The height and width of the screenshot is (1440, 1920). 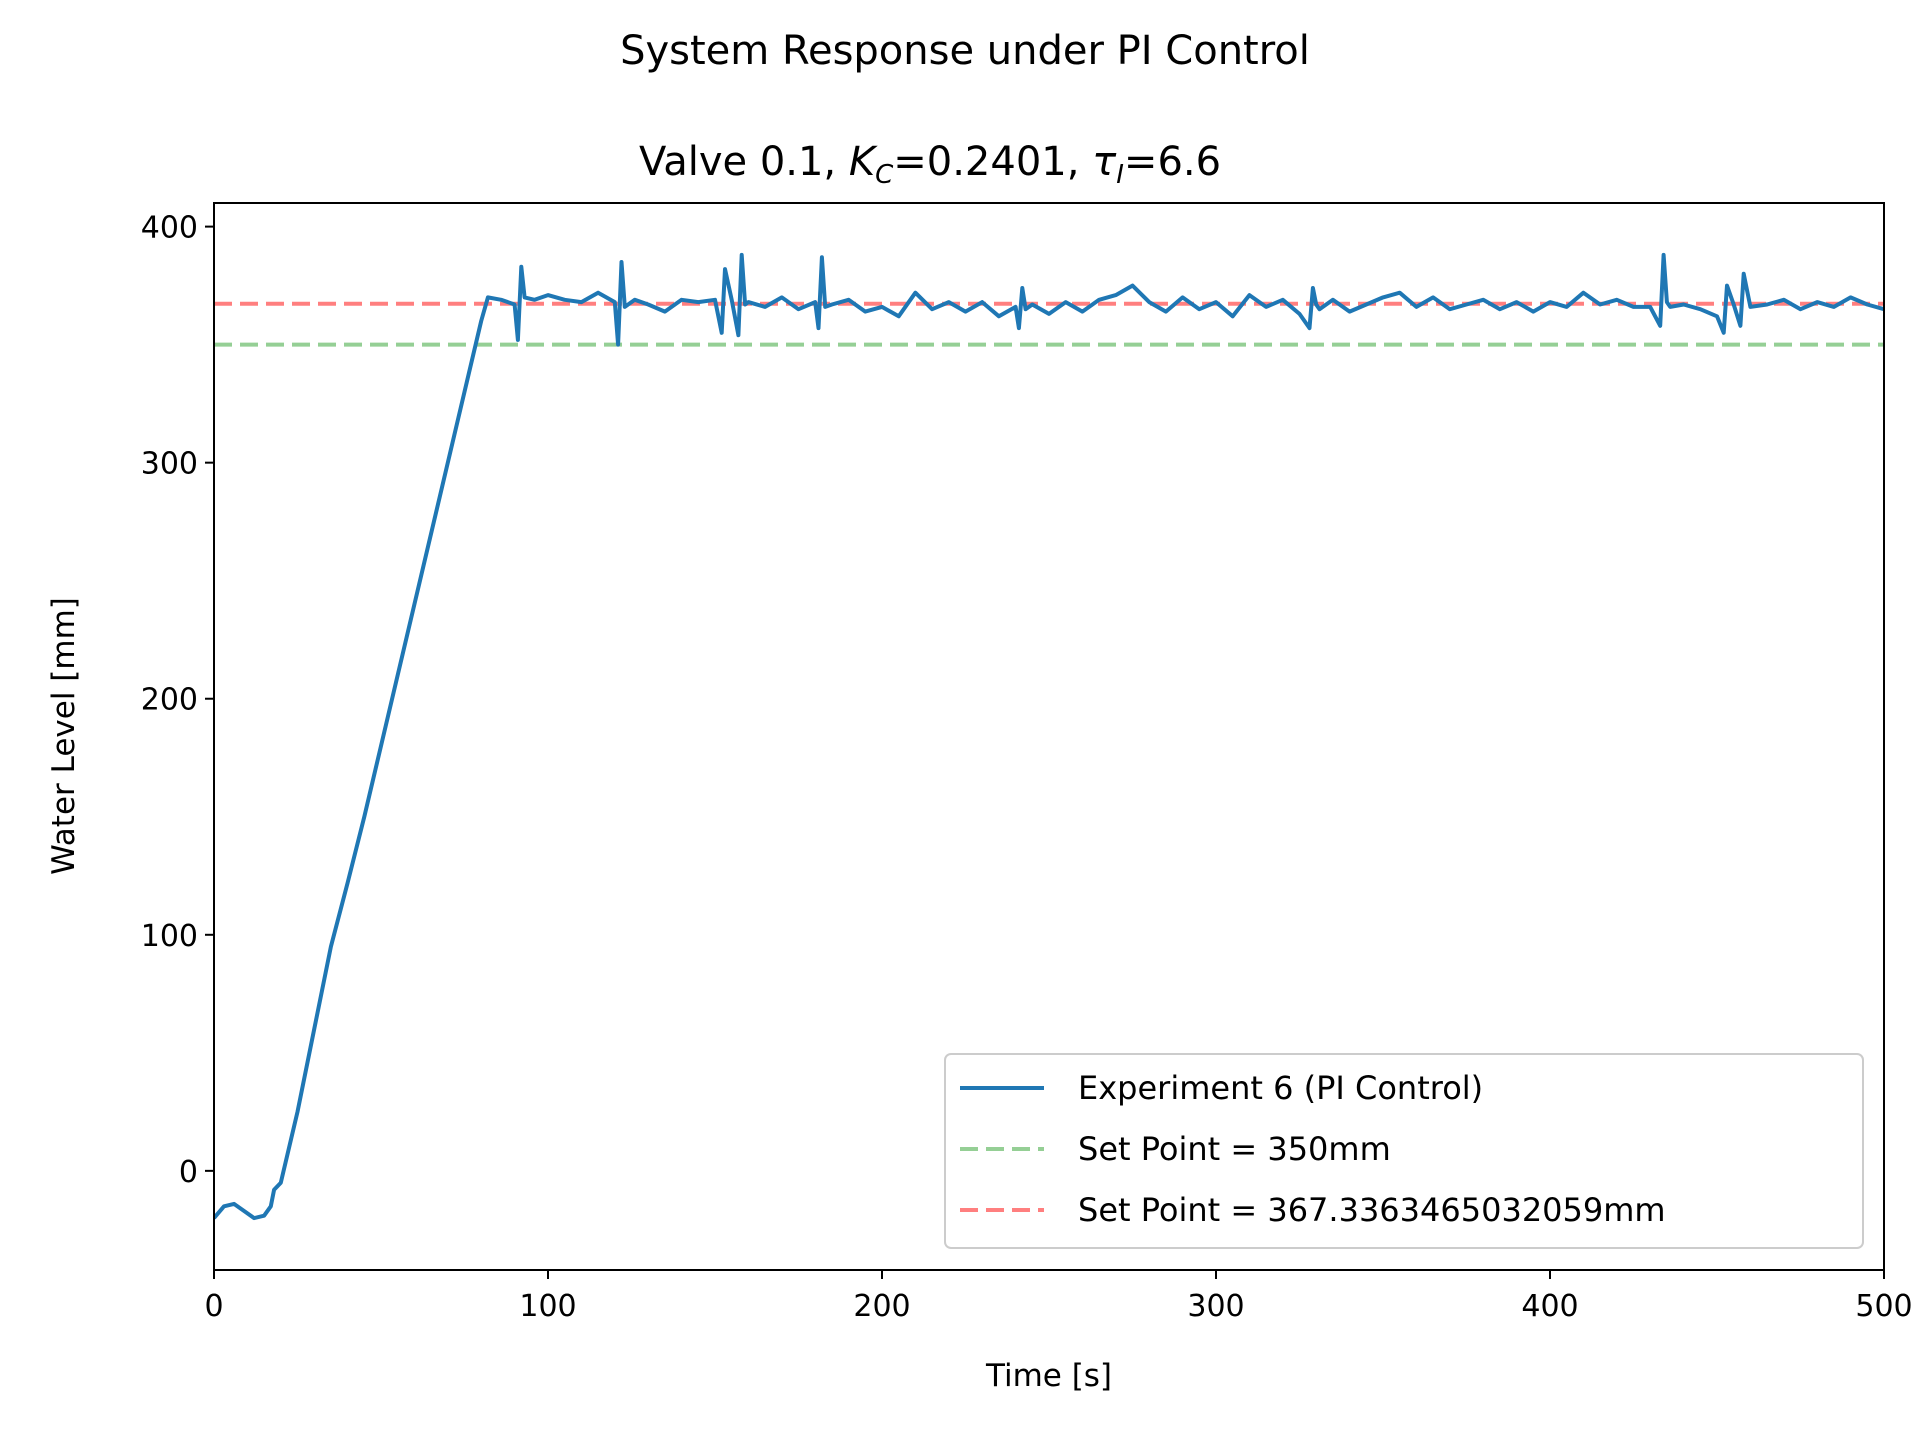 I want to click on legend-box, so click(x=1404, y=1151).